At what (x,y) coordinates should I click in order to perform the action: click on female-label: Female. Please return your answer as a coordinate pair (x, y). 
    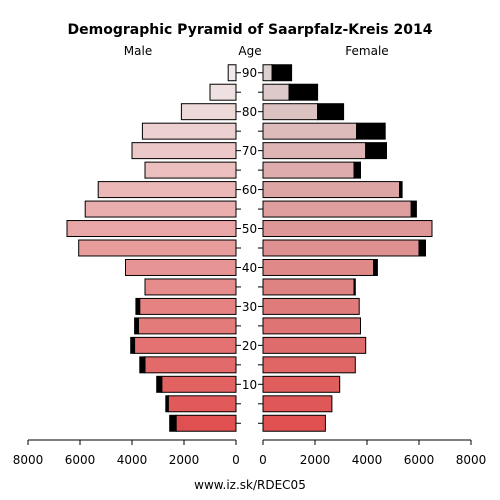
    Looking at the image, I should click on (366, 51).